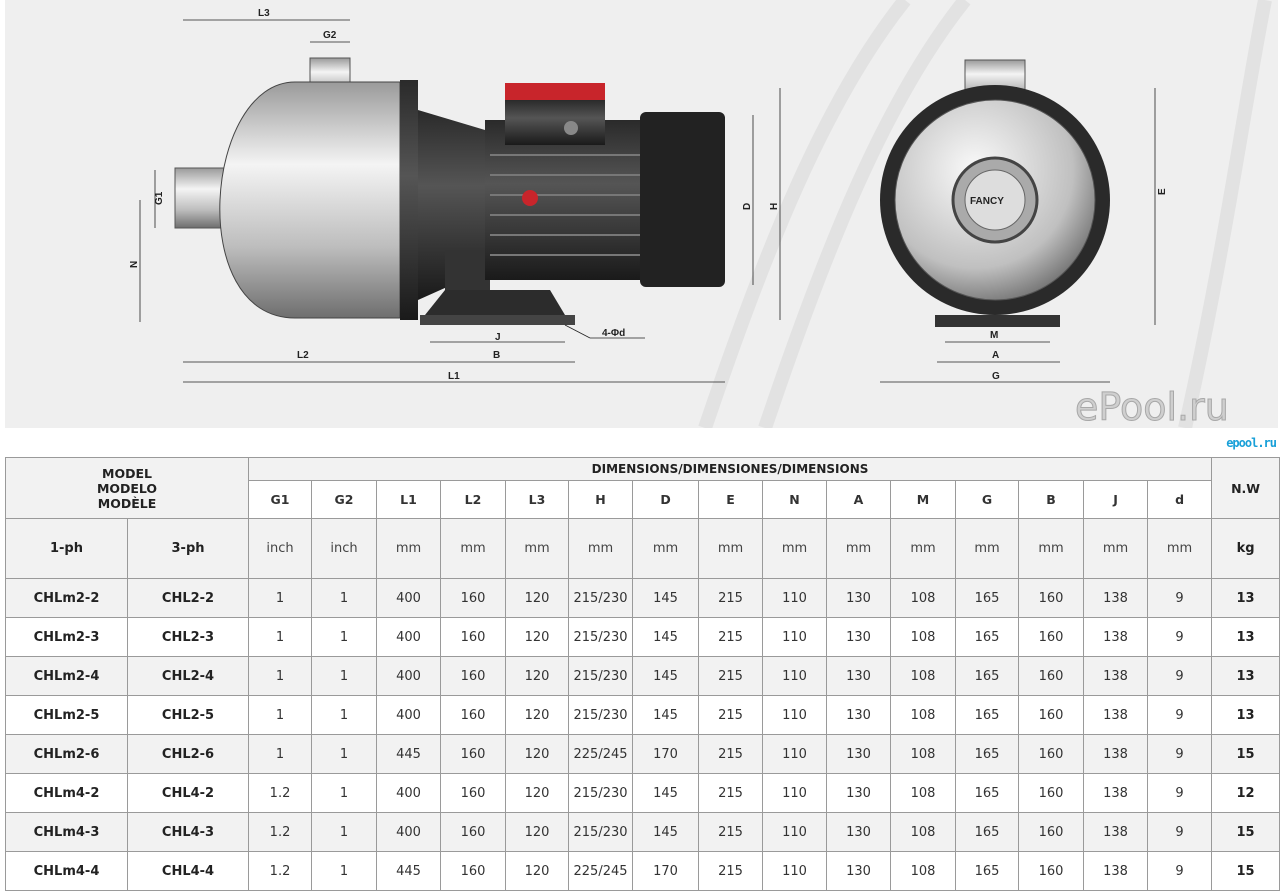 The height and width of the screenshot is (895, 1284). I want to click on column-header-L3: L3, so click(537, 499).